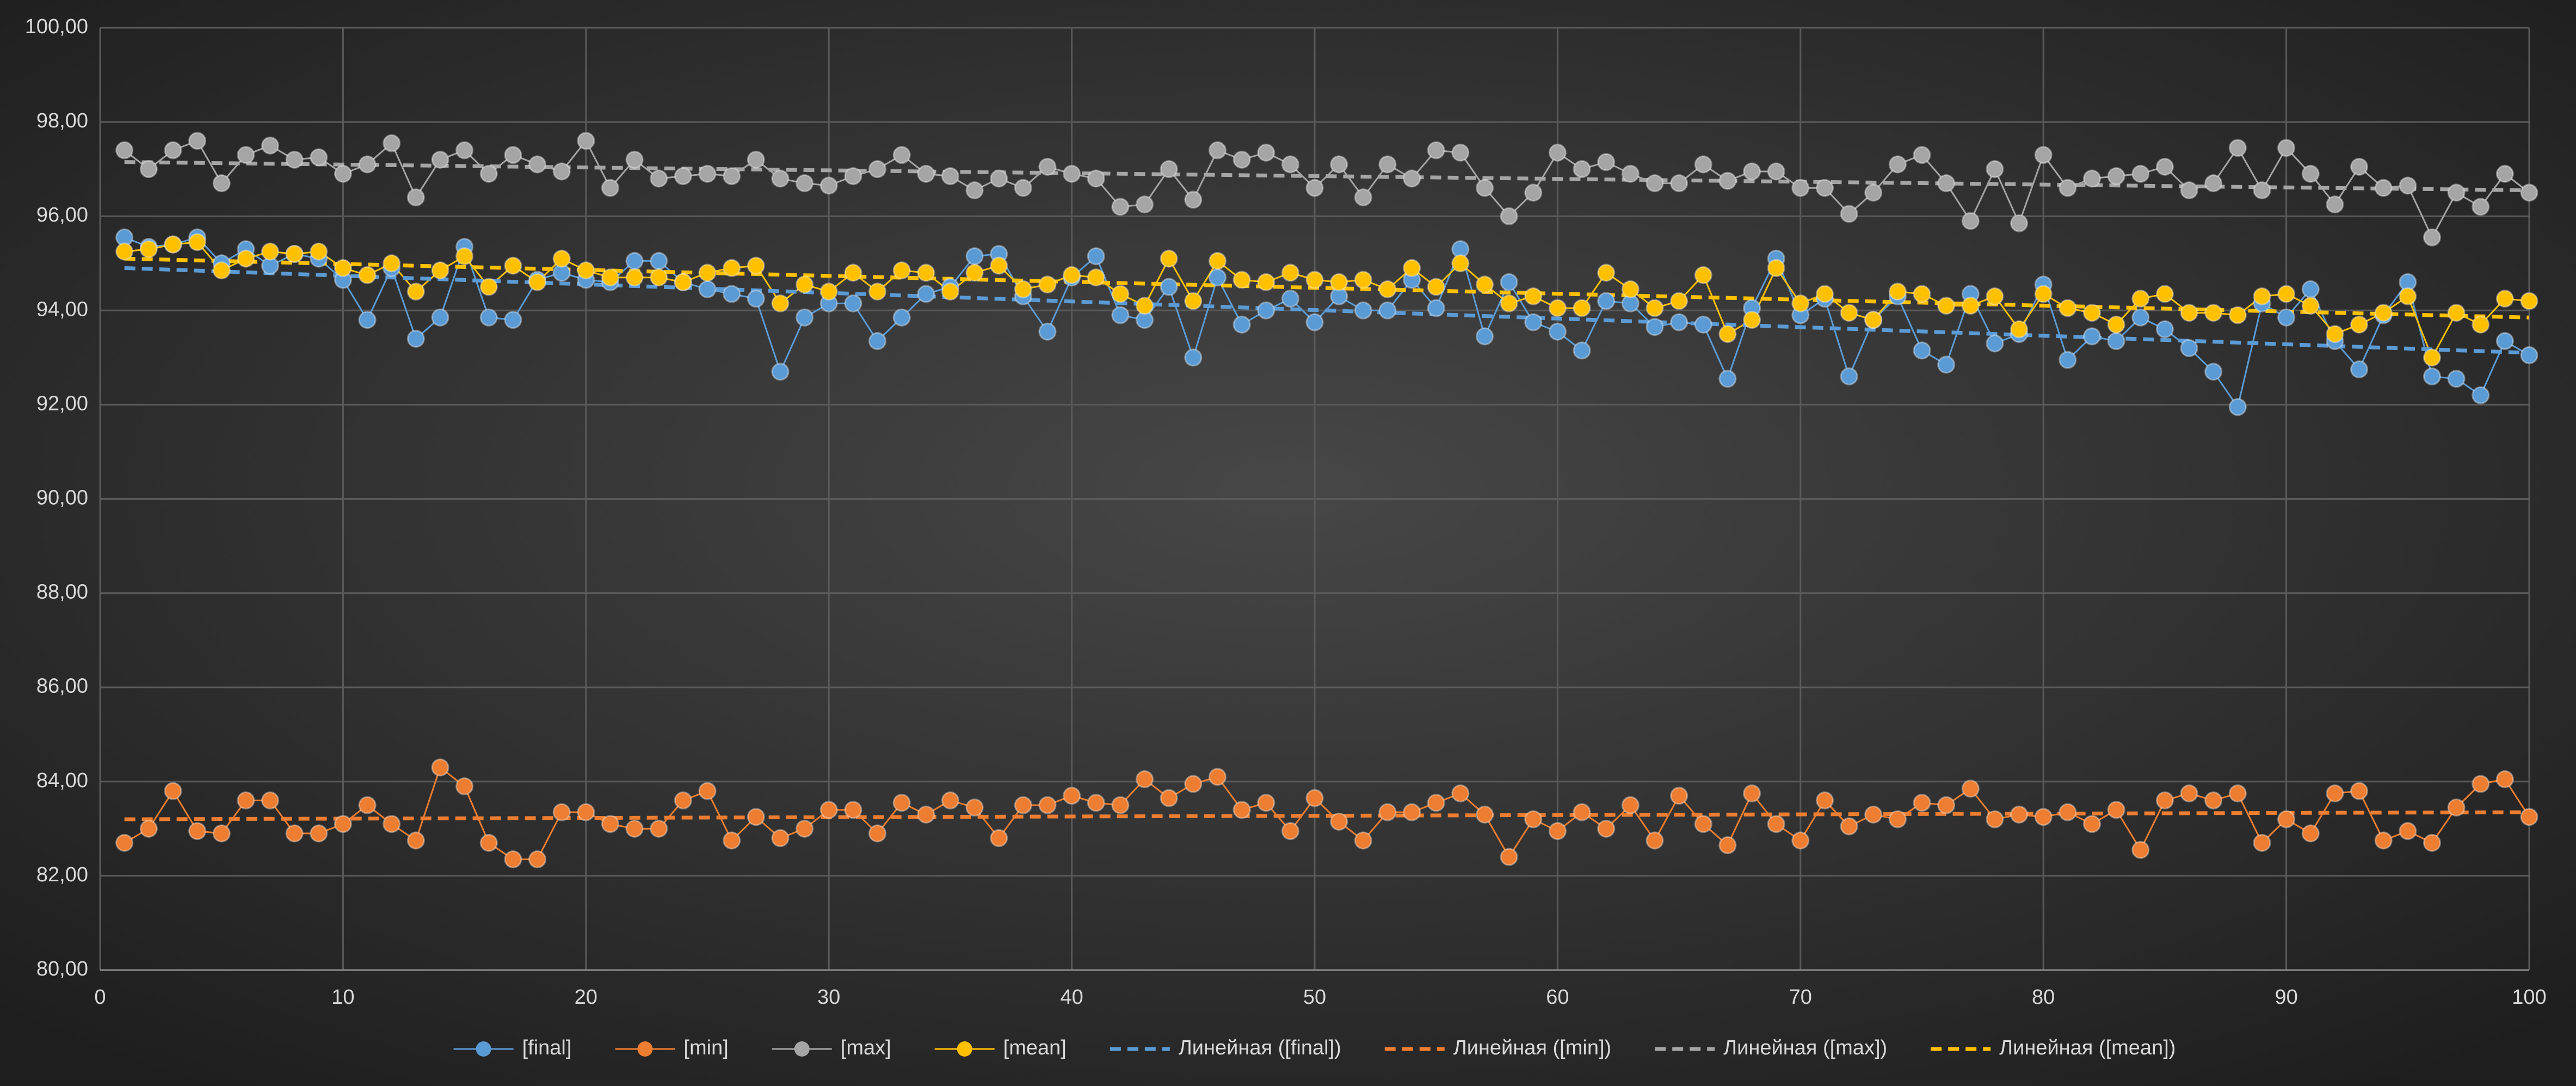 The height and width of the screenshot is (1086, 2576). Describe the element at coordinates (62, 120) in the screenshot. I see `y-tick-label: 98,00` at that location.